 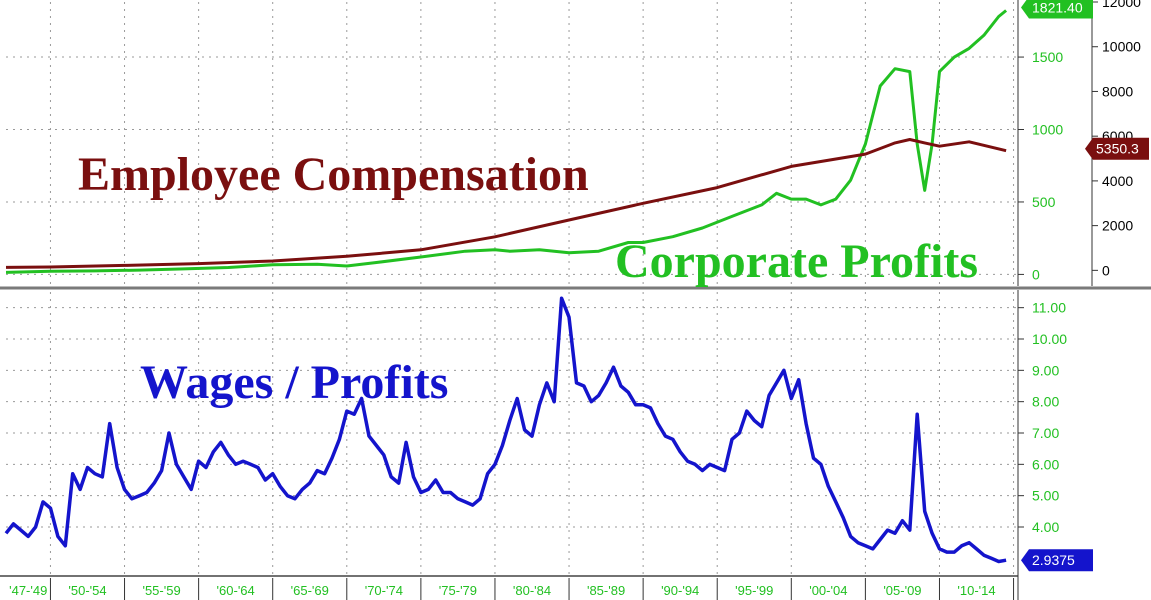 What do you see at coordinates (28, 590) in the screenshot?
I see `x-tick-label: '47-'49` at bounding box center [28, 590].